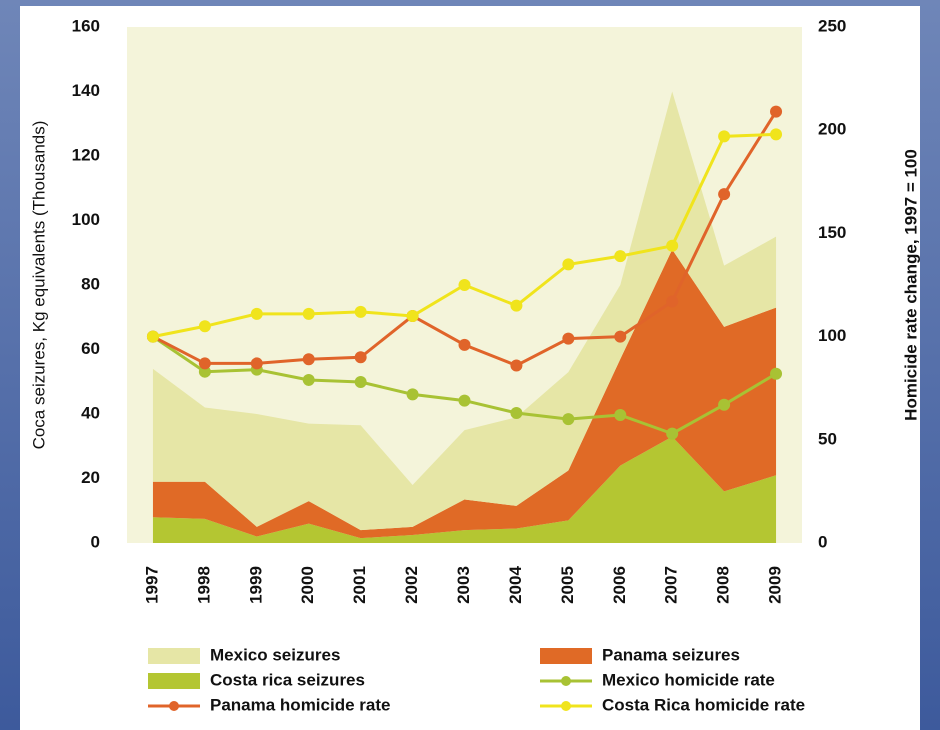 The width and height of the screenshot is (940, 730). I want to click on legend-label: Costa Rica homicide rate, so click(703, 704).